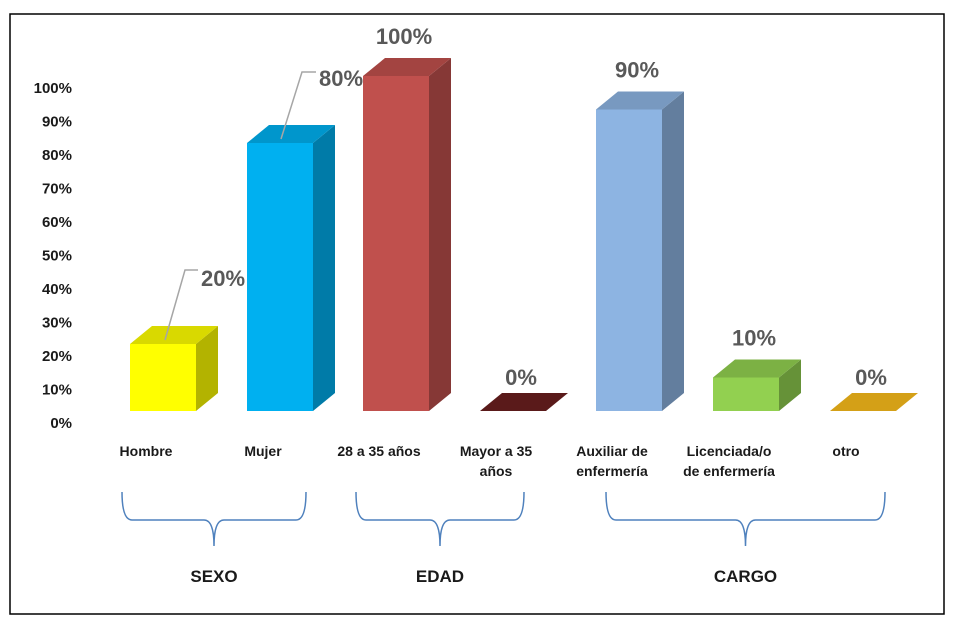 Image resolution: width=955 pixels, height=619 pixels. I want to click on bar: 90%, so click(640, 234).